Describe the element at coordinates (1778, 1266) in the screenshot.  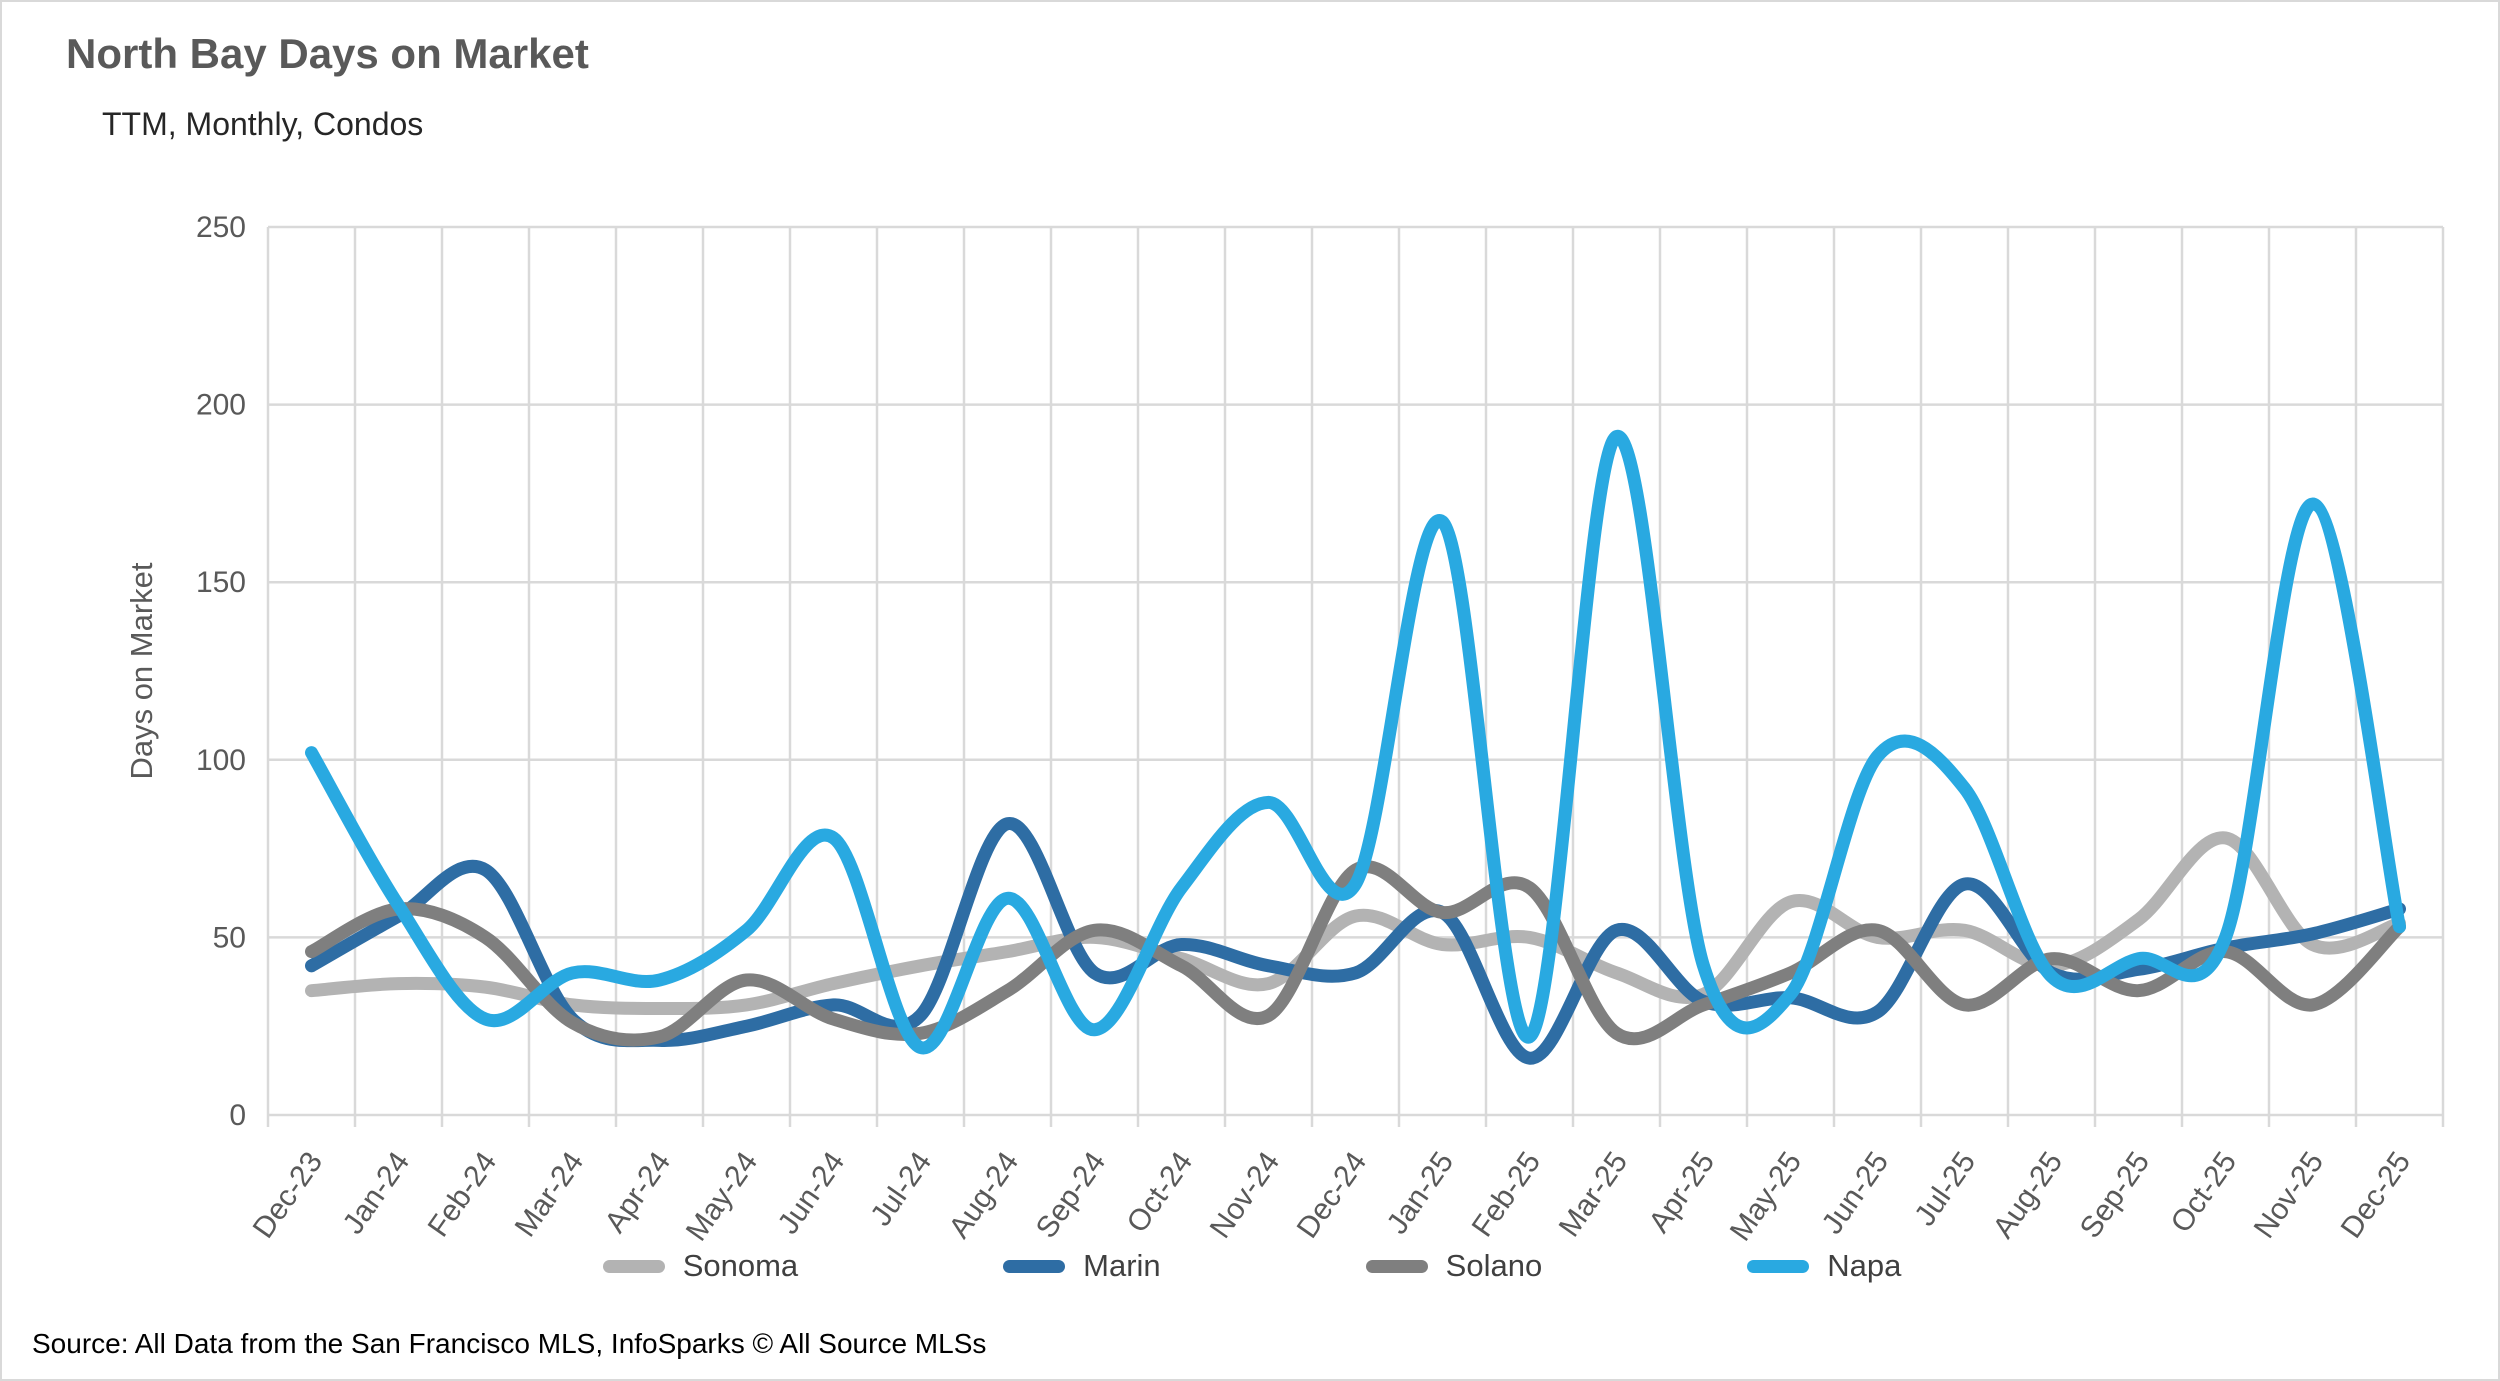
I see `legend-swatch-napa` at that location.